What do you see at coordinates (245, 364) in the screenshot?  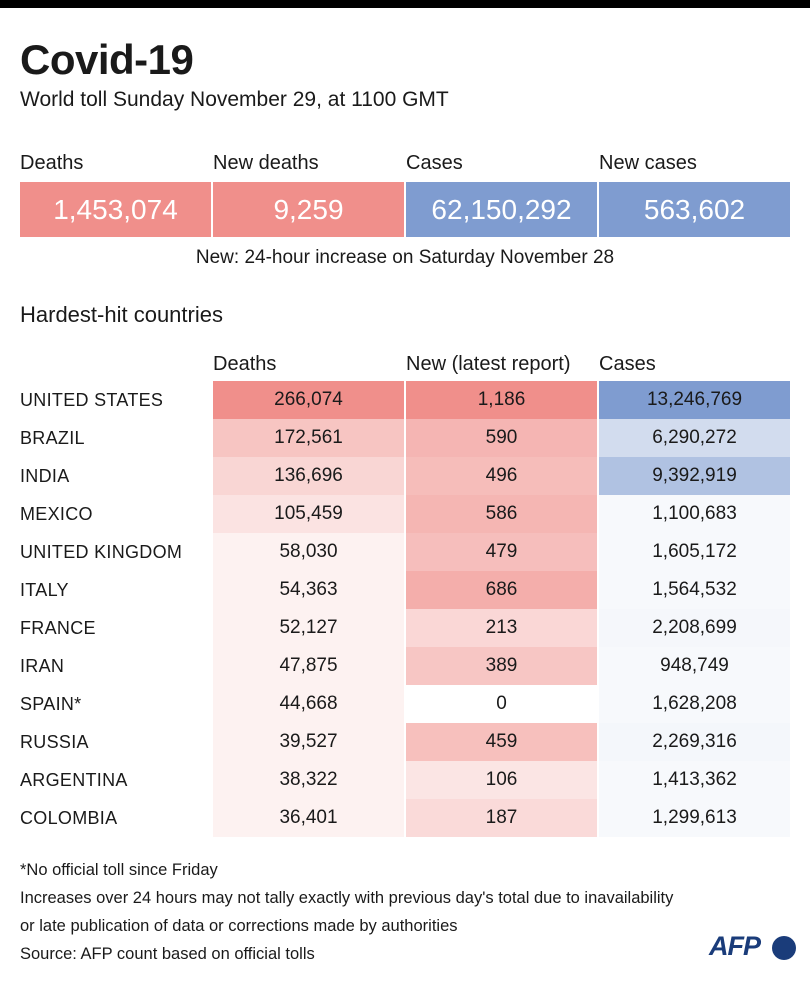 I see `column-header-deaths: Deaths` at bounding box center [245, 364].